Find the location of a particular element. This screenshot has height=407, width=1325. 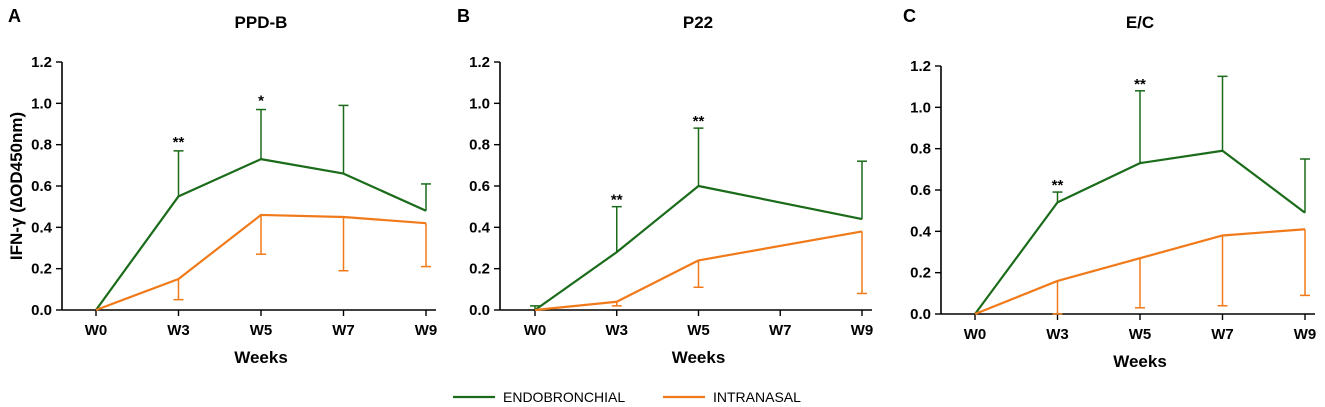

panel-letter: A is located at coordinates (14, 16).